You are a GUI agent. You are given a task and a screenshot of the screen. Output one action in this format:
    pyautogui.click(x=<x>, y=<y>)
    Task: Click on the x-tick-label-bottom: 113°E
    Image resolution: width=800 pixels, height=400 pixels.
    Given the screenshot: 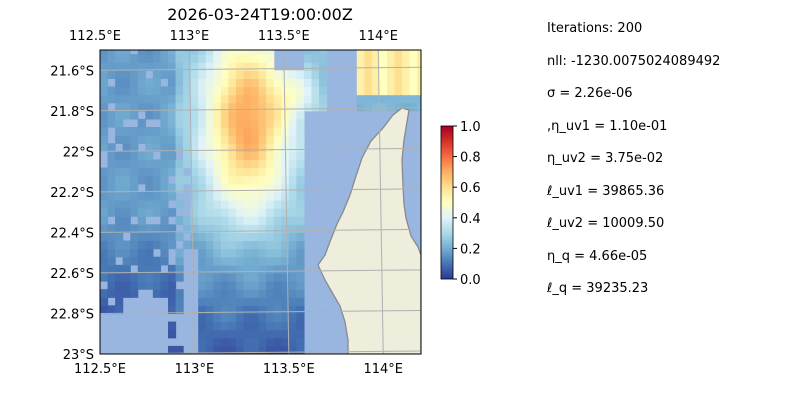 What is the action you would take?
    pyautogui.click(x=195, y=369)
    